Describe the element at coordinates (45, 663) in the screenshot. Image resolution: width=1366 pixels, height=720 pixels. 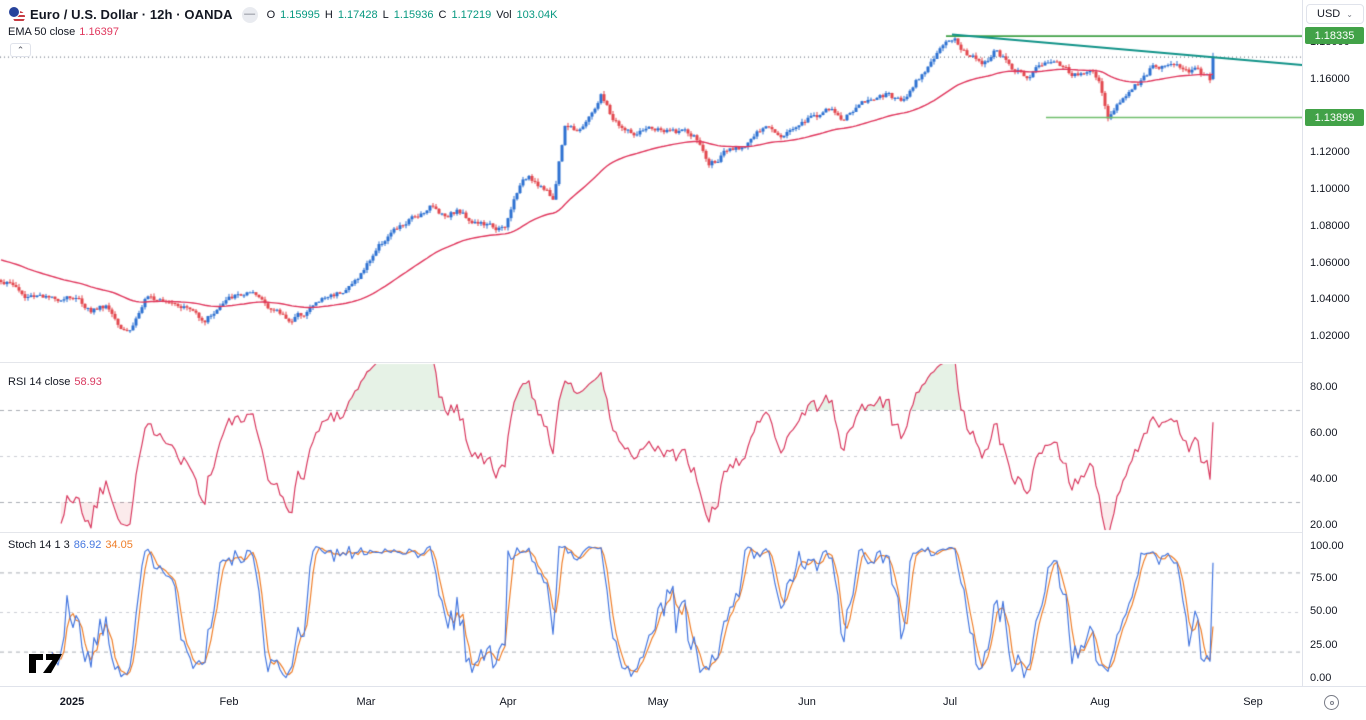
I see `tradingview-logo` at that location.